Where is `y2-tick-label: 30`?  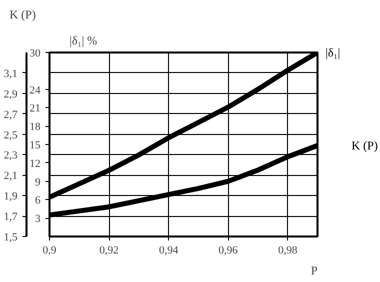
y2-tick-label: 30 is located at coordinates (35, 54).